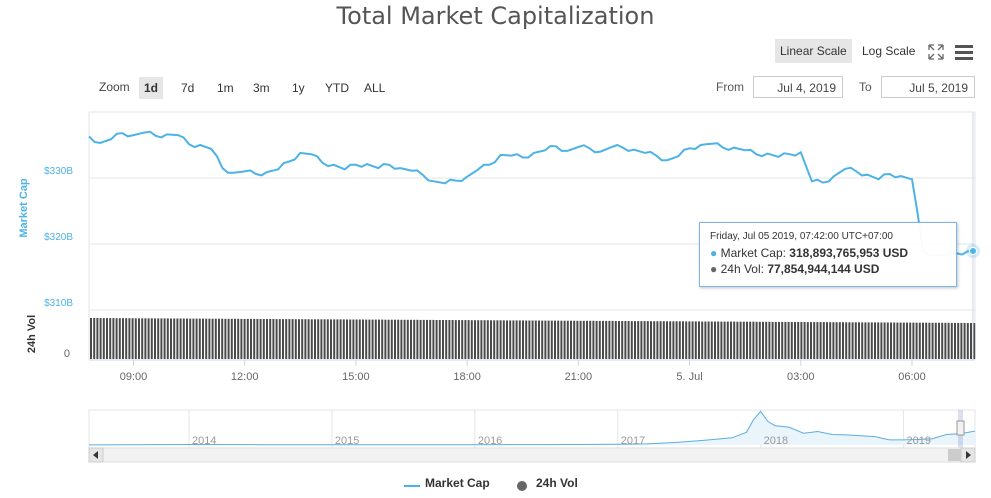 The height and width of the screenshot is (498, 991). What do you see at coordinates (261, 88) in the screenshot?
I see `zoom-button-3m: 3m` at bounding box center [261, 88].